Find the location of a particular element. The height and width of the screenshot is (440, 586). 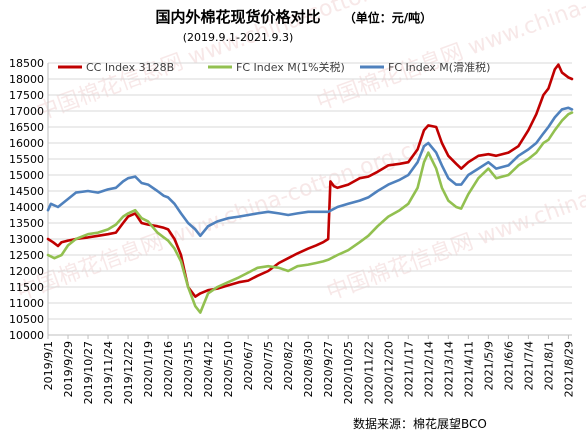

x-tick-label: 2020/9/27 is located at coordinates (328, 369).